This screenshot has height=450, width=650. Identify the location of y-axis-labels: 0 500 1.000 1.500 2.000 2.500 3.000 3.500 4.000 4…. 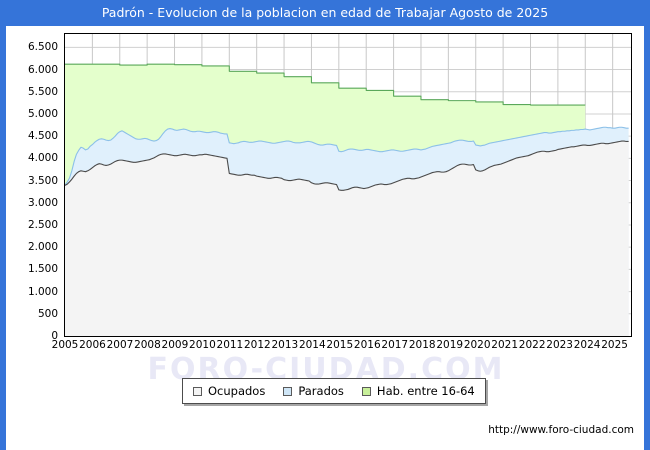
(34, 187).